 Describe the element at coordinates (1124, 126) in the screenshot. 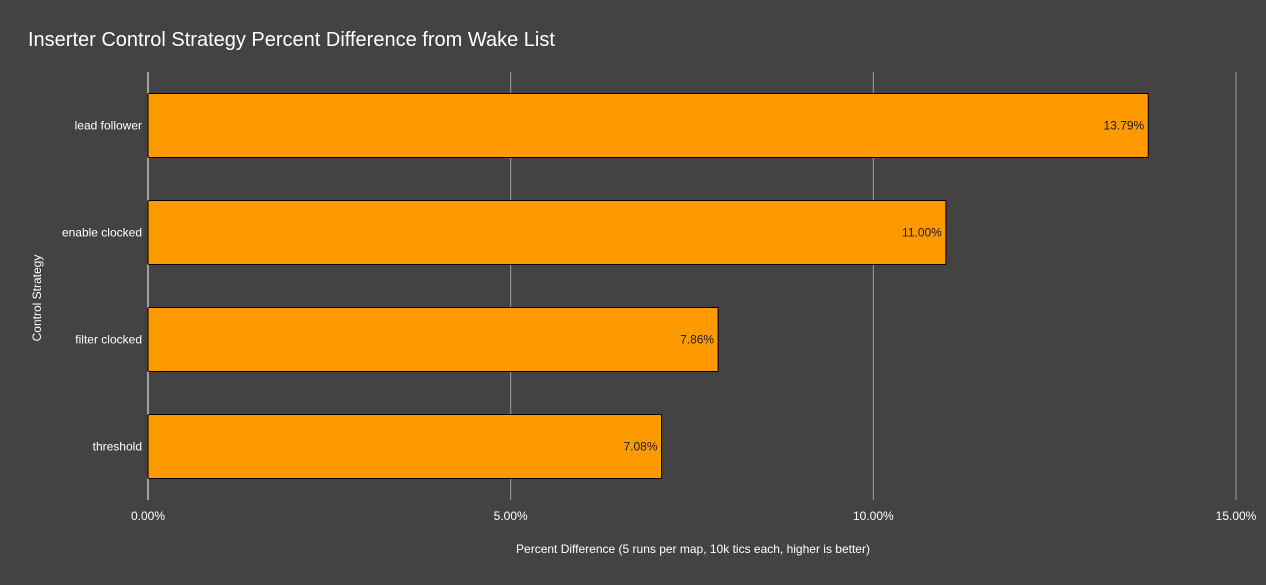

I see `data-label: 13.79%` at that location.